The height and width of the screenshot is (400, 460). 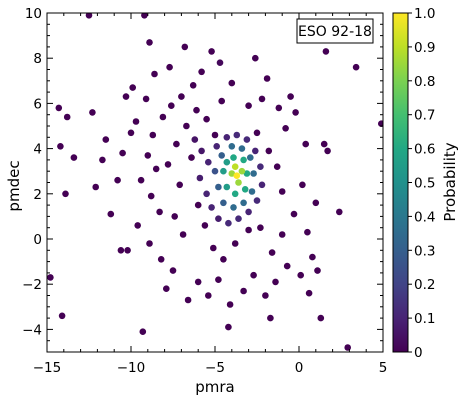 What do you see at coordinates (400, 182) in the screenshot?
I see `colorbar-gradient` at bounding box center [400, 182].